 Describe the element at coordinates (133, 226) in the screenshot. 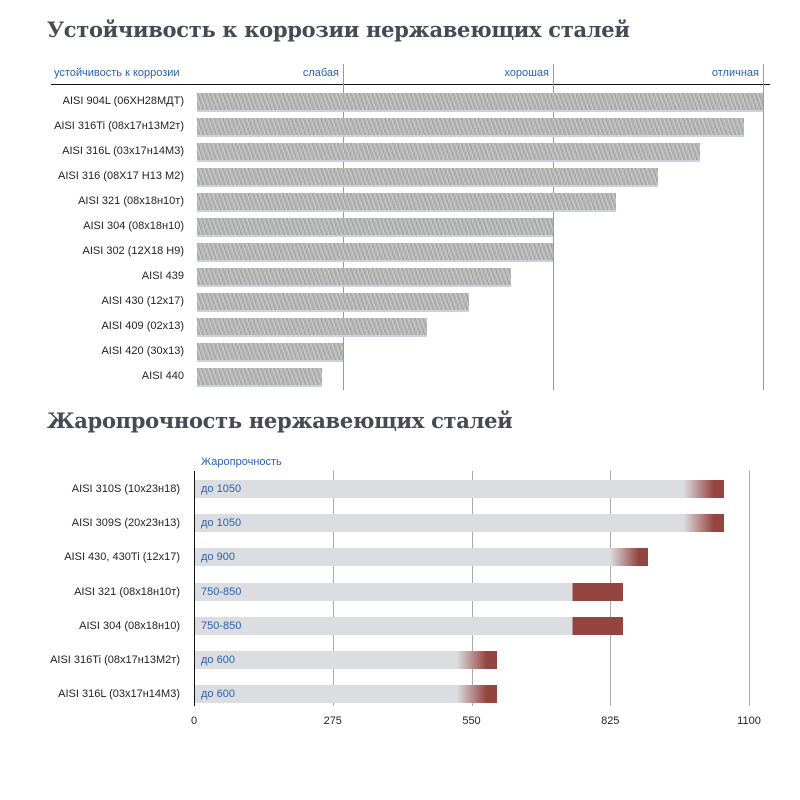

I see `corrosion-category-label: AISI 304 (08х18н10)` at that location.